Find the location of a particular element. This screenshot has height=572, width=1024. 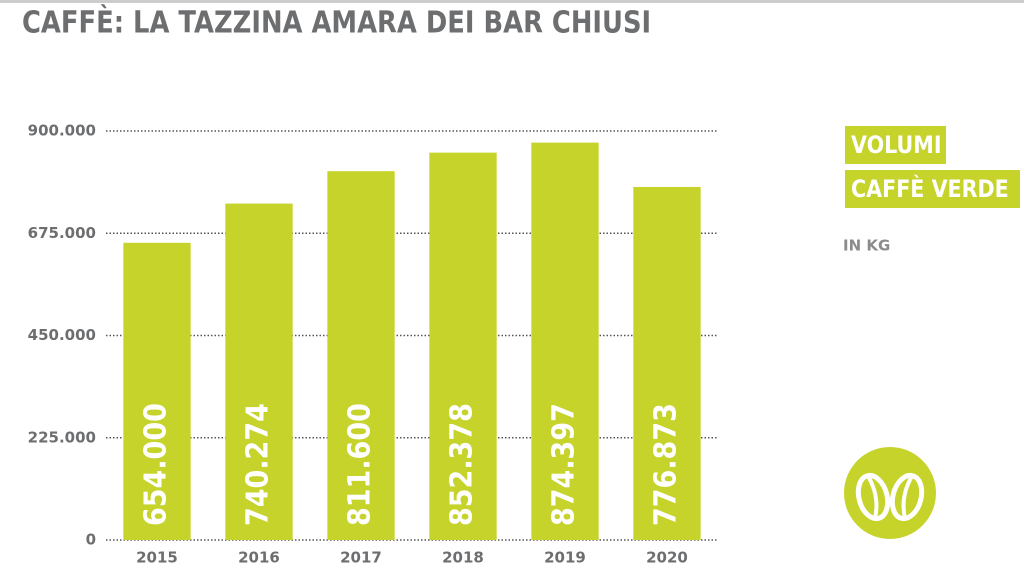

x-tick-label: 2017 is located at coordinates (361, 558).